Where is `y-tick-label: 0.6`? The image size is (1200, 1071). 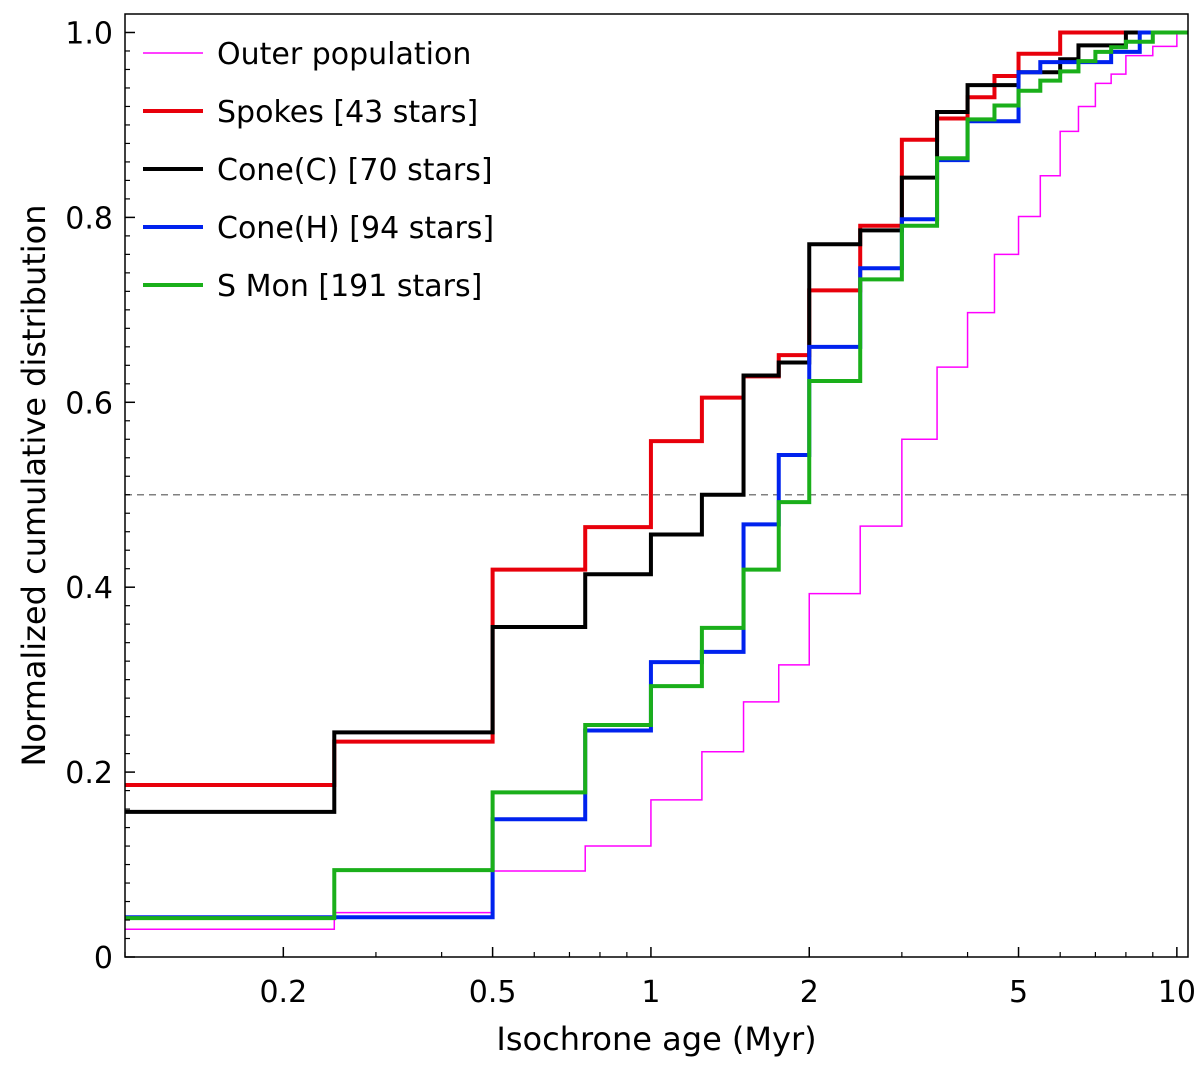
y-tick-label: 0.6 is located at coordinates (89, 403).